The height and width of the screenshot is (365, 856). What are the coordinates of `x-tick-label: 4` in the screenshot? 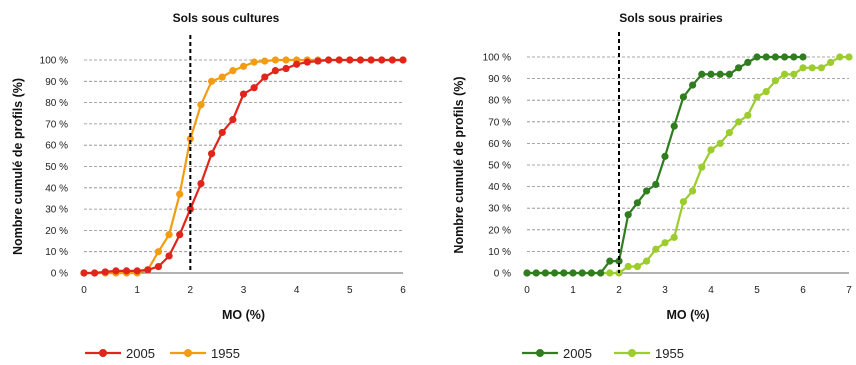 It's located at (711, 290).